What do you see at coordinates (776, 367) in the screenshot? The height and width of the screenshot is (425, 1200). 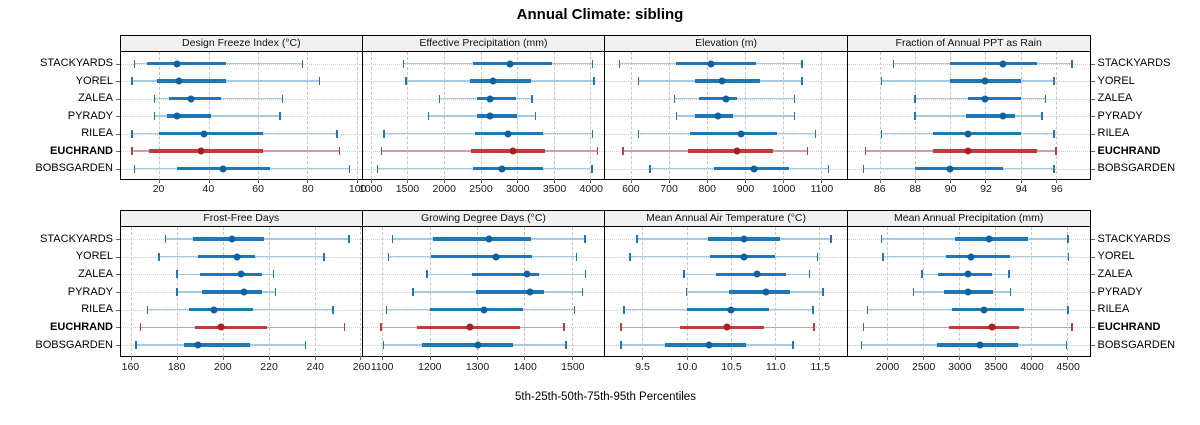 I see `axis-tick-label: 11.0` at bounding box center [776, 367].